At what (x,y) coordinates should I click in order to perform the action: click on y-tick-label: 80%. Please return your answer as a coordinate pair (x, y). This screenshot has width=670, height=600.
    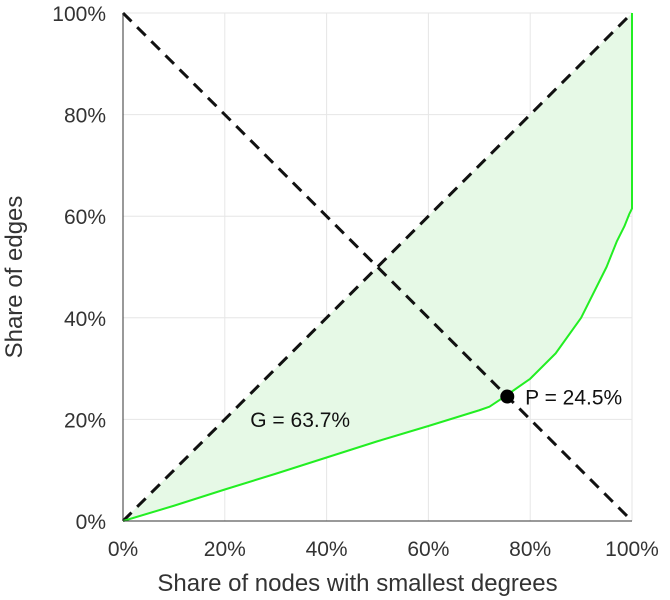
    Looking at the image, I should click on (85, 116).